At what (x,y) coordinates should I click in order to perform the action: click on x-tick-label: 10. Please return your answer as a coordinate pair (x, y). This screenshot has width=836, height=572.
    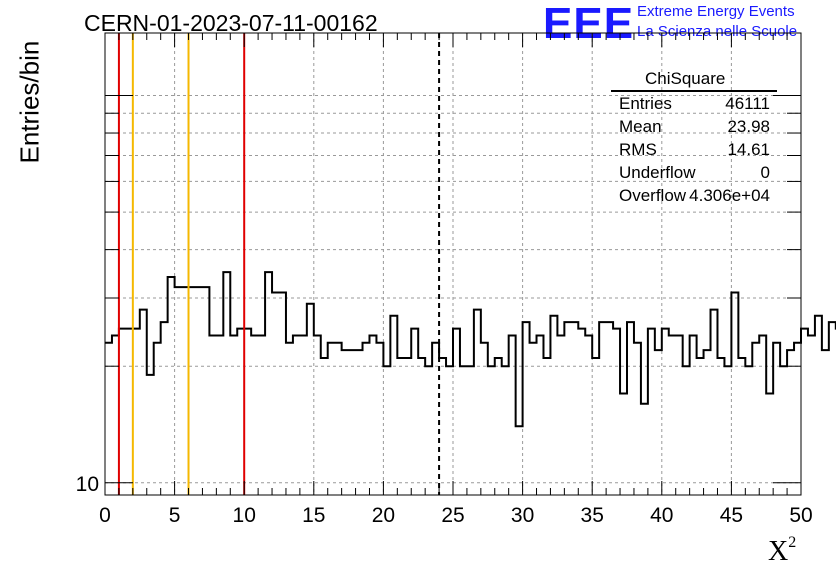
    Looking at the image, I should click on (244, 515).